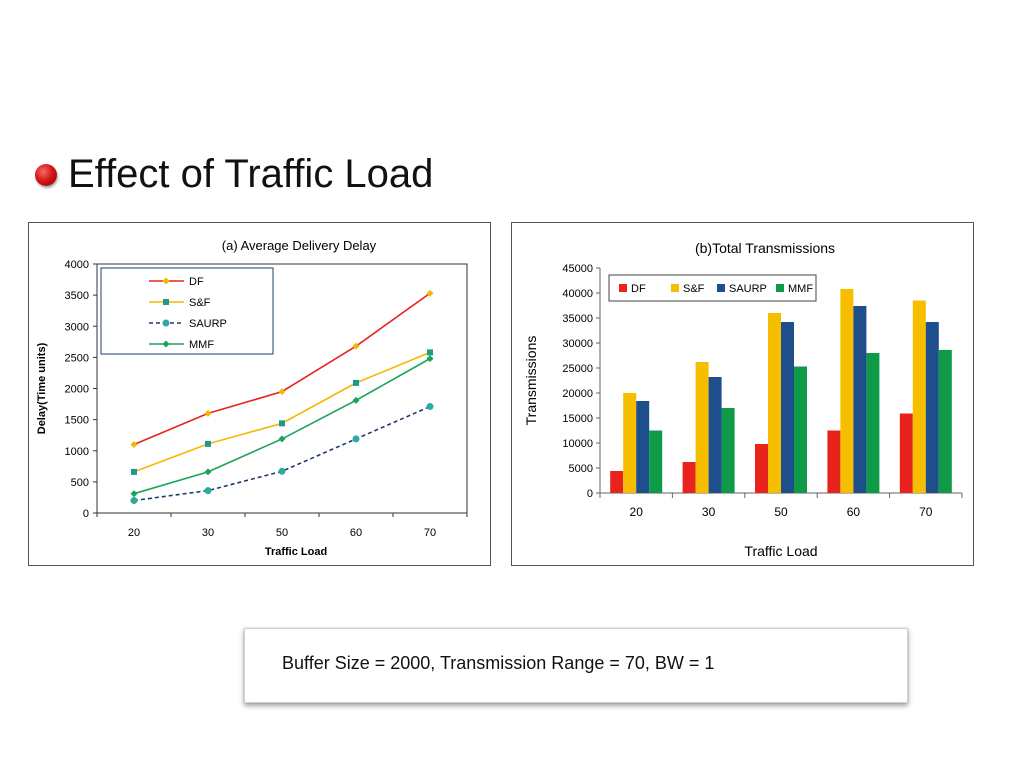 This screenshot has height=768, width=1024. What do you see at coordinates (77, 358) in the screenshot?
I see `y-tick-label: 2500` at bounding box center [77, 358].